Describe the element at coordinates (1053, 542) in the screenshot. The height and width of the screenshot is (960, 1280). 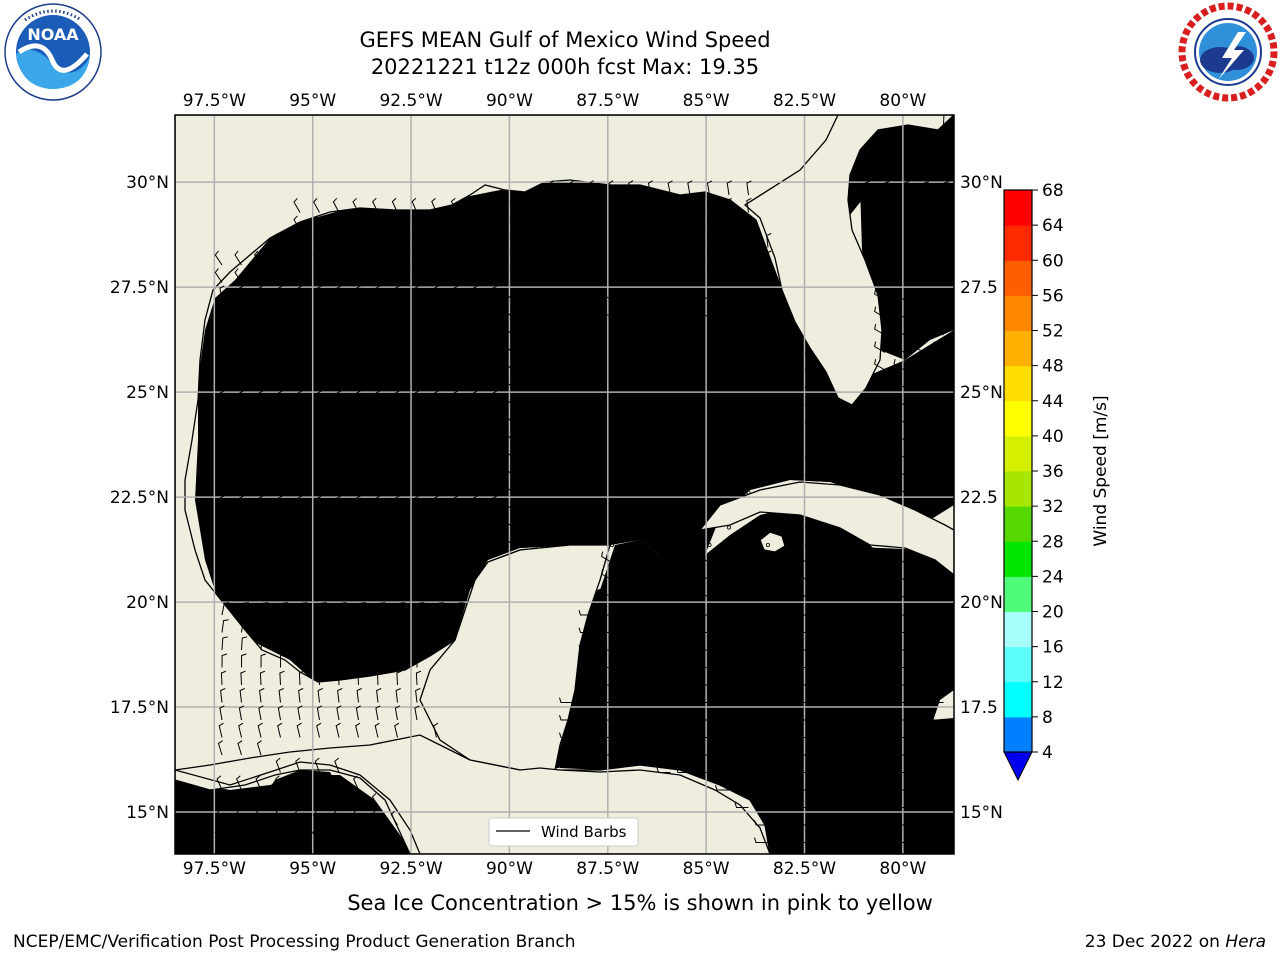
I see `colorbar-tick-label: 28` at that location.